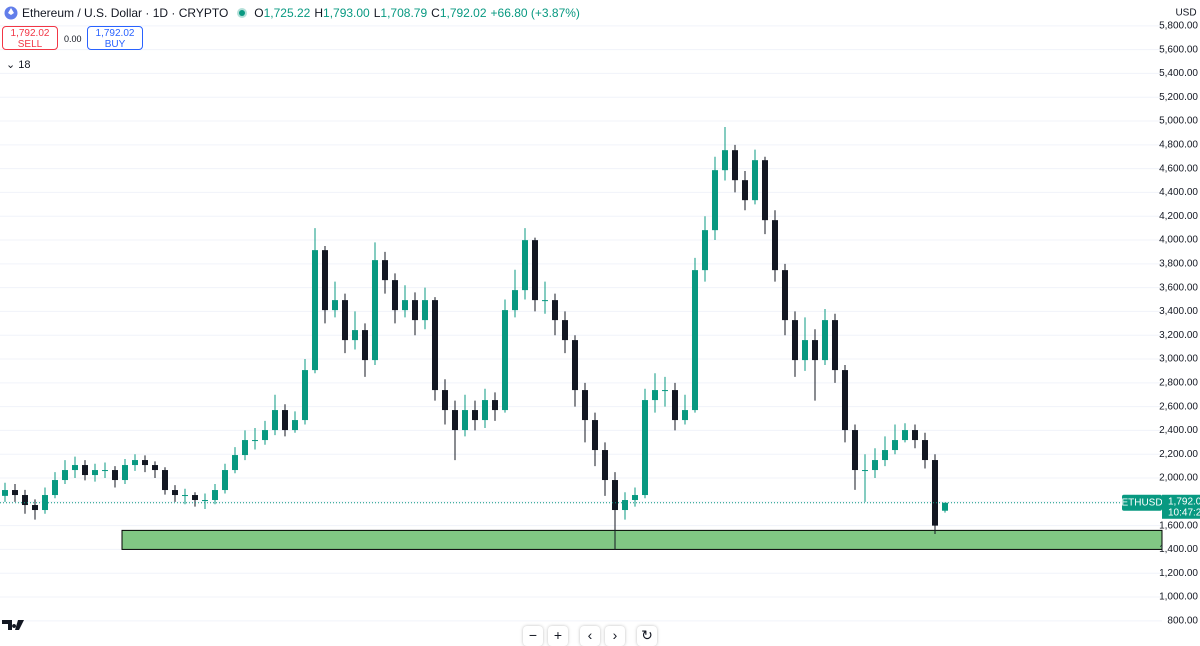 This screenshot has height=646, width=1200. What do you see at coordinates (642, 539) in the screenshot?
I see `support-zone` at bounding box center [642, 539].